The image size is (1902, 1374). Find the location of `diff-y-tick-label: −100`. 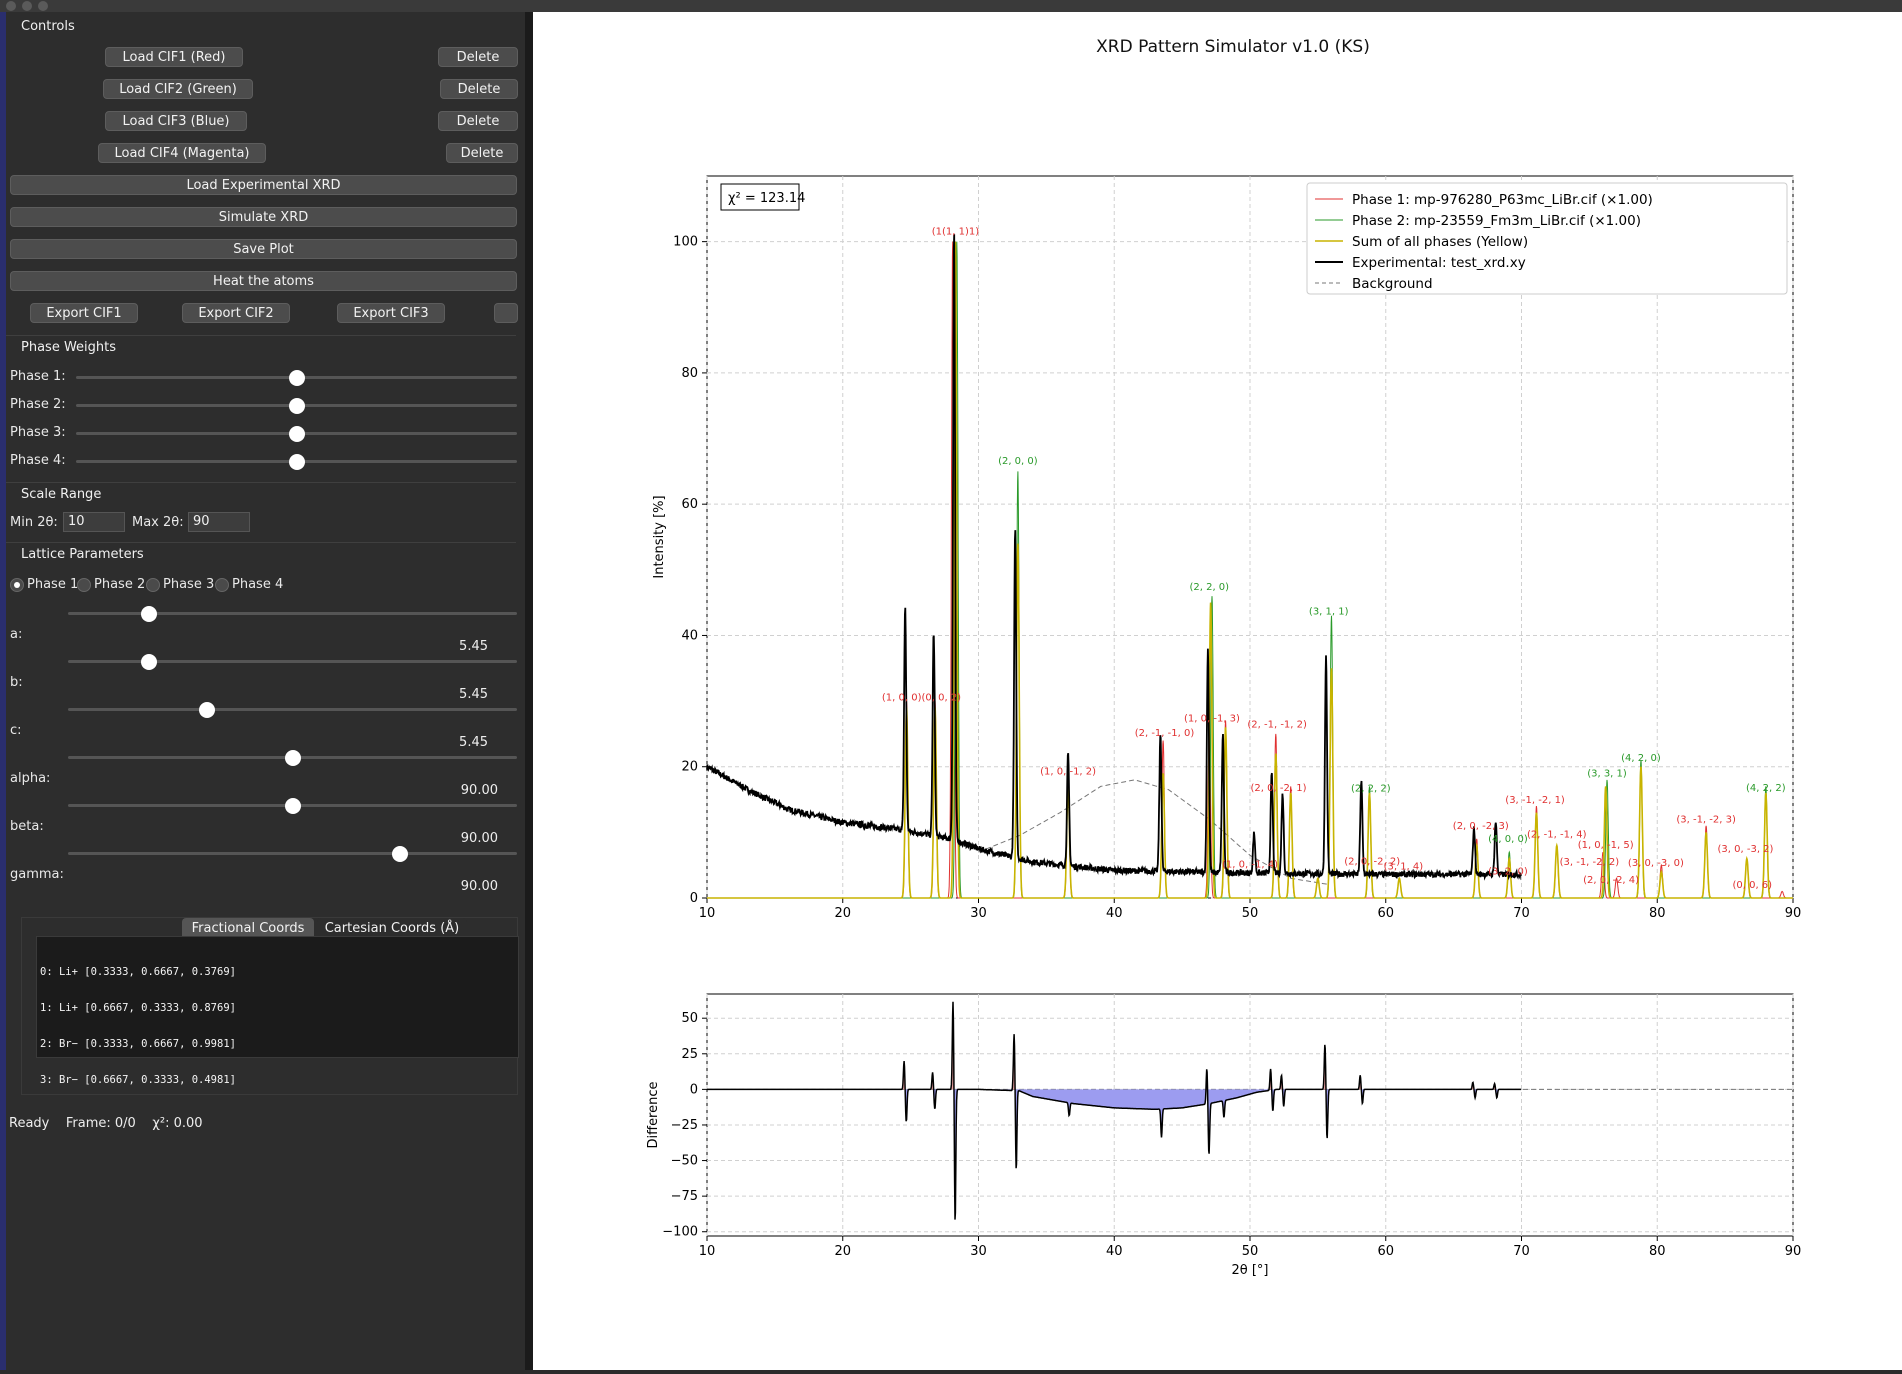

diff-y-tick-label: −100 is located at coordinates (680, 1232).